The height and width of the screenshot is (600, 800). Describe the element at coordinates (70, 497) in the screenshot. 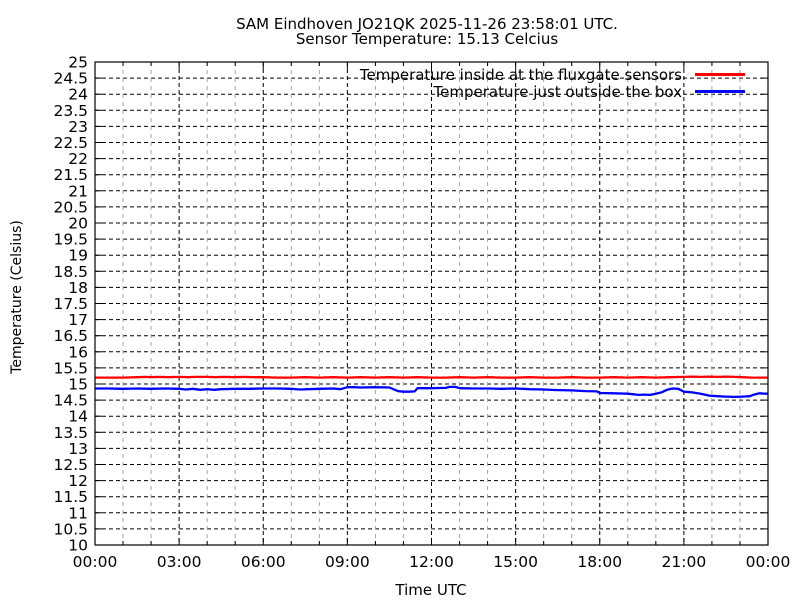

I see `y-tick-label: 11.5` at that location.